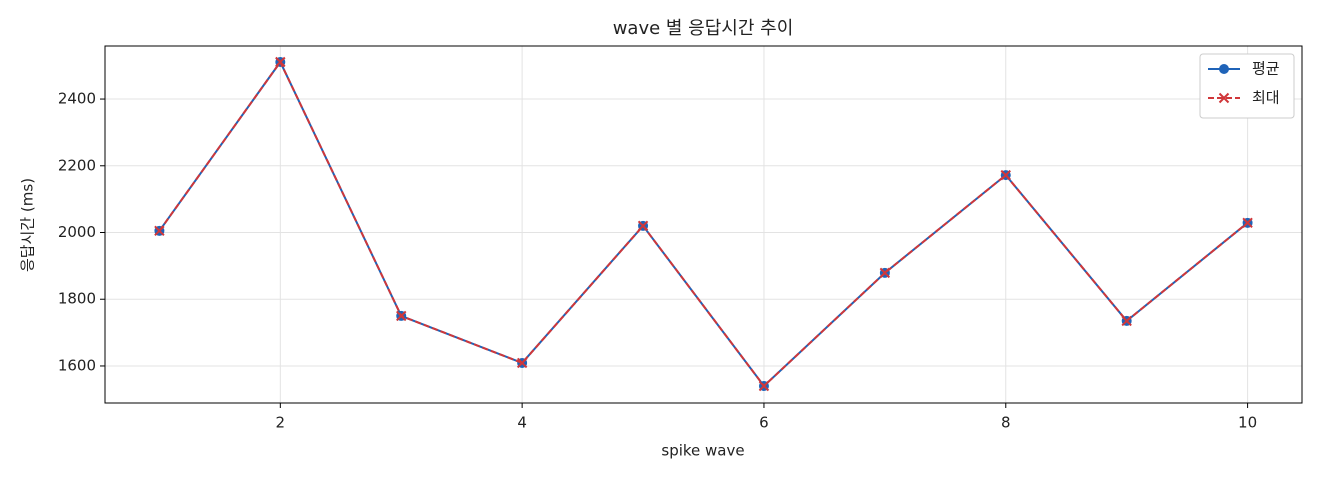  I want to click on x-tick-label: 6, so click(764, 423).